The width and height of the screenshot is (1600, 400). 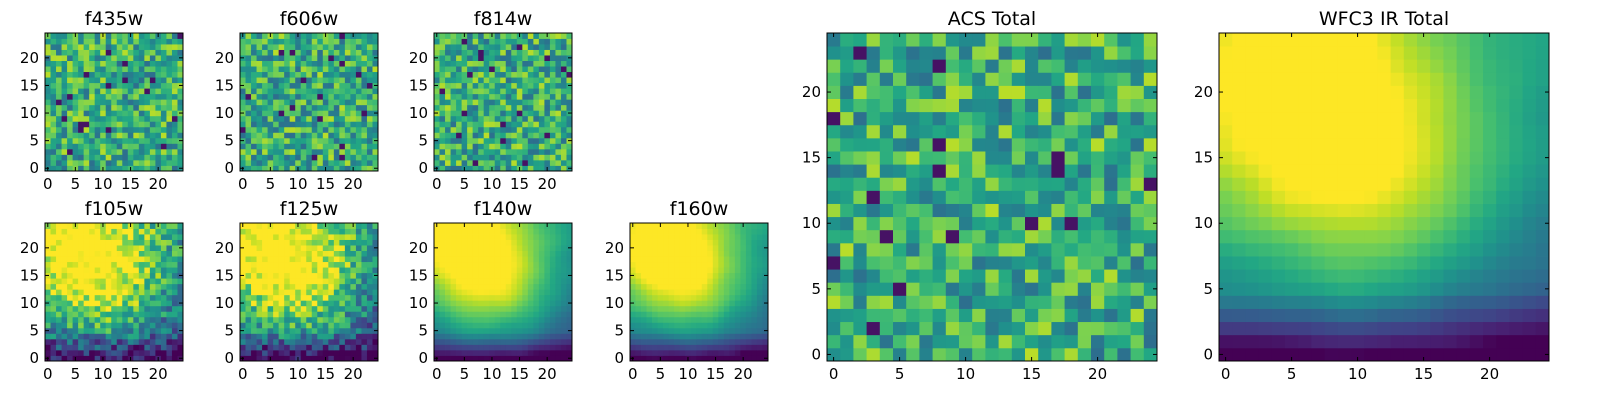 I want to click on y-tick-label: 15, so click(x=418, y=85).